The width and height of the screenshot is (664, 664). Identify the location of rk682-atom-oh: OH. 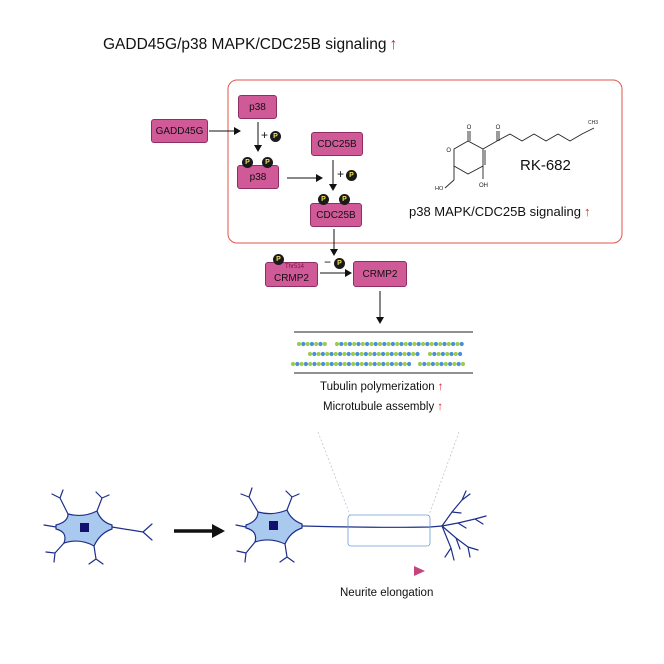
(483, 186).